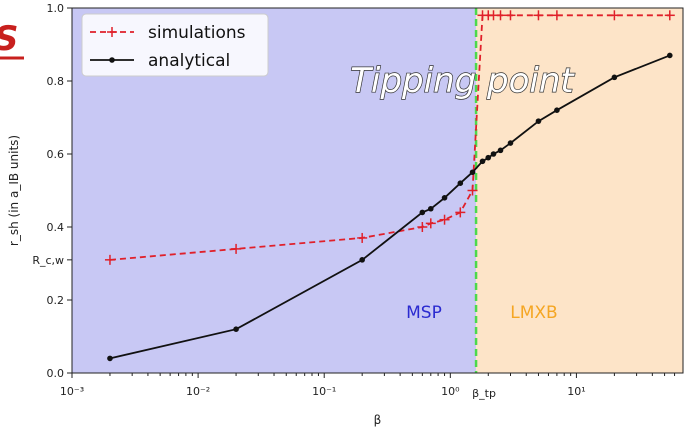  What do you see at coordinates (533, 313) in the screenshot?
I see `region-label-lmxb: LMXB` at bounding box center [533, 313].